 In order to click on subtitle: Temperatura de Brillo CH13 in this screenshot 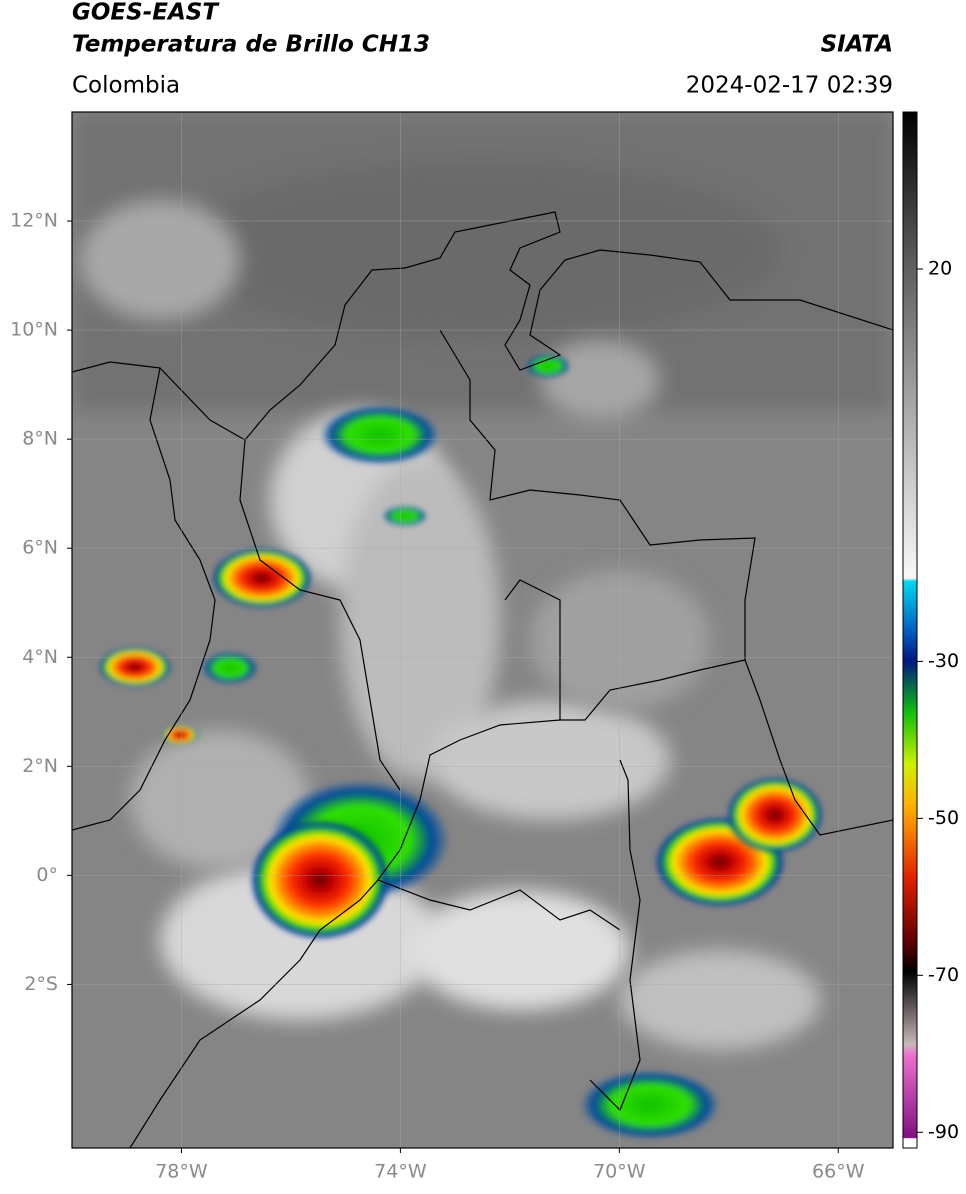, I will do `click(251, 45)`.